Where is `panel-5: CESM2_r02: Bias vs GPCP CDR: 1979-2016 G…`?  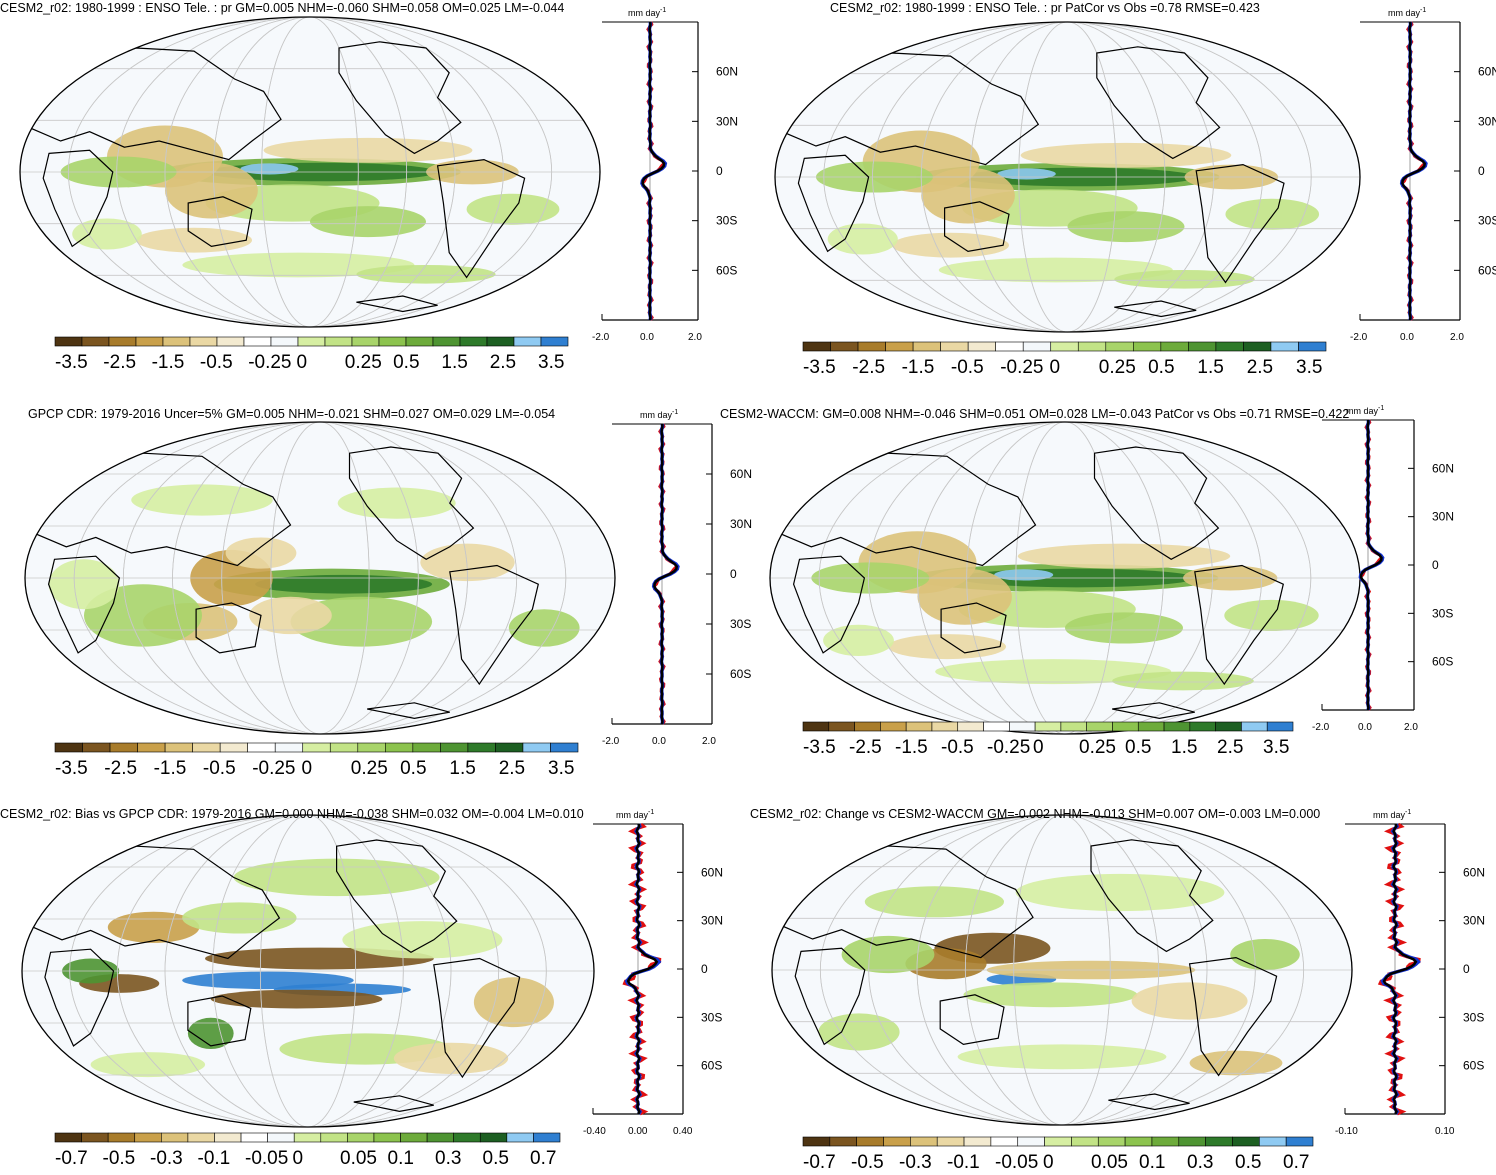
panel-5: CESM2_r02: Bias vs GPCP CDR: 1979-2016 G… is located at coordinates (361, 988).